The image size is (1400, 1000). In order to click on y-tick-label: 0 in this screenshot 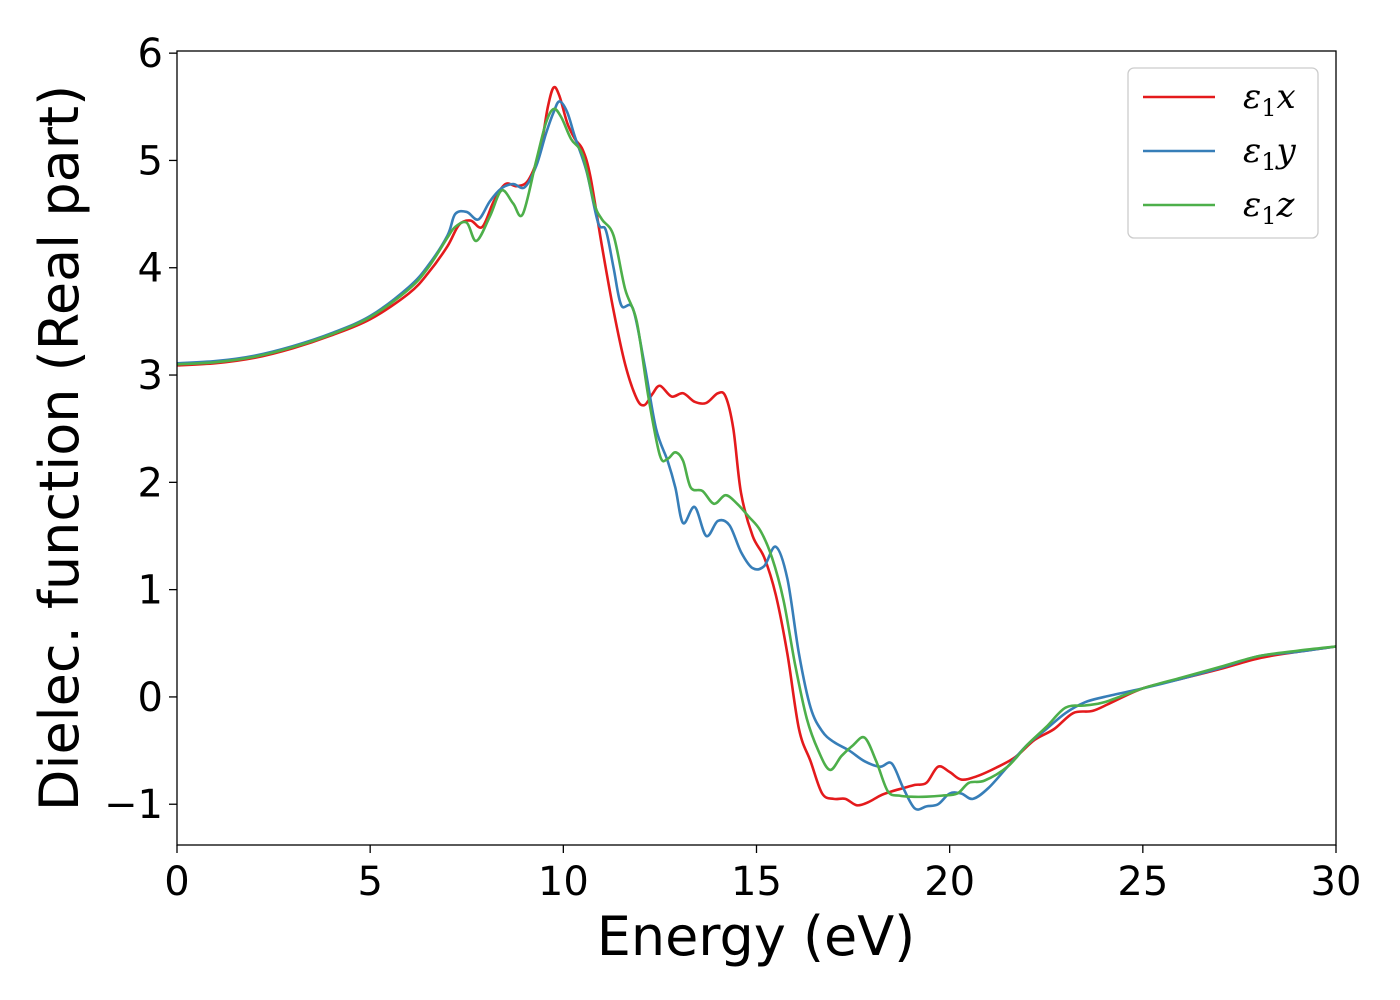, I will do `click(150, 698)`.